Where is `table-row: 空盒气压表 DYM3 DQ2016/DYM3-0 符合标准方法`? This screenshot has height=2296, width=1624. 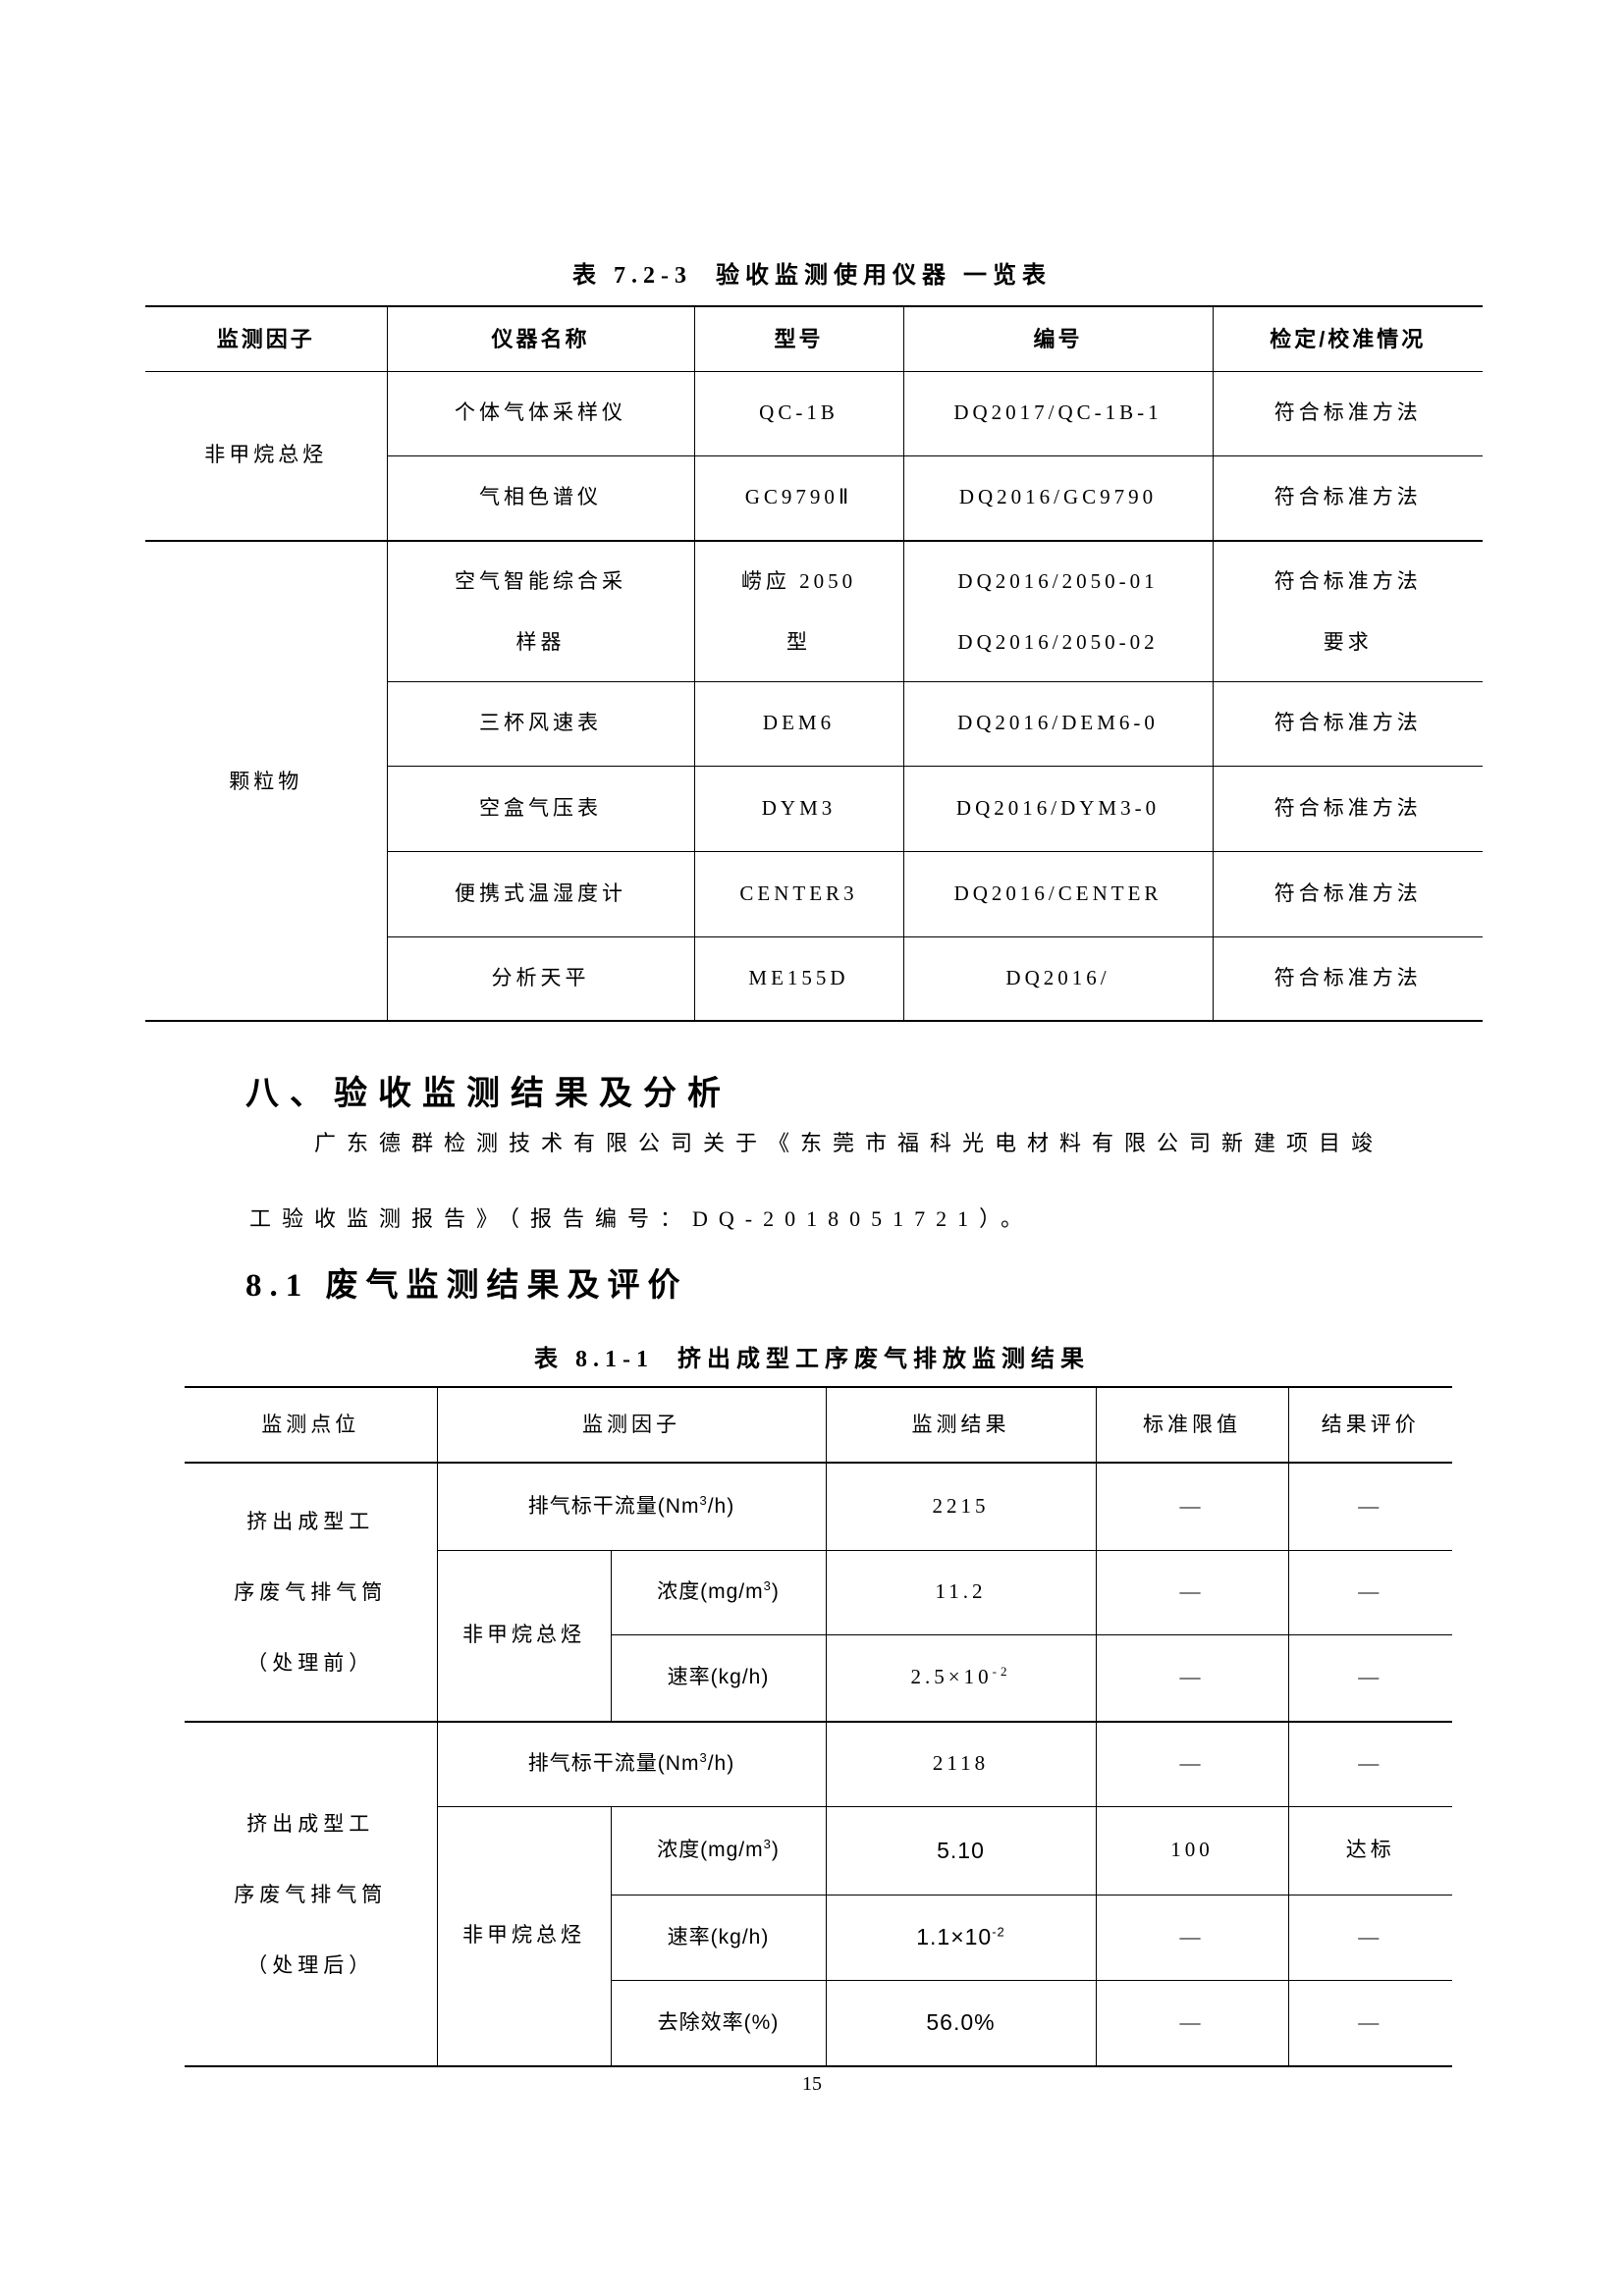 table-row: 空盒气压表 DYM3 DQ2016/DYM3-0 符合标准方法 is located at coordinates (814, 808).